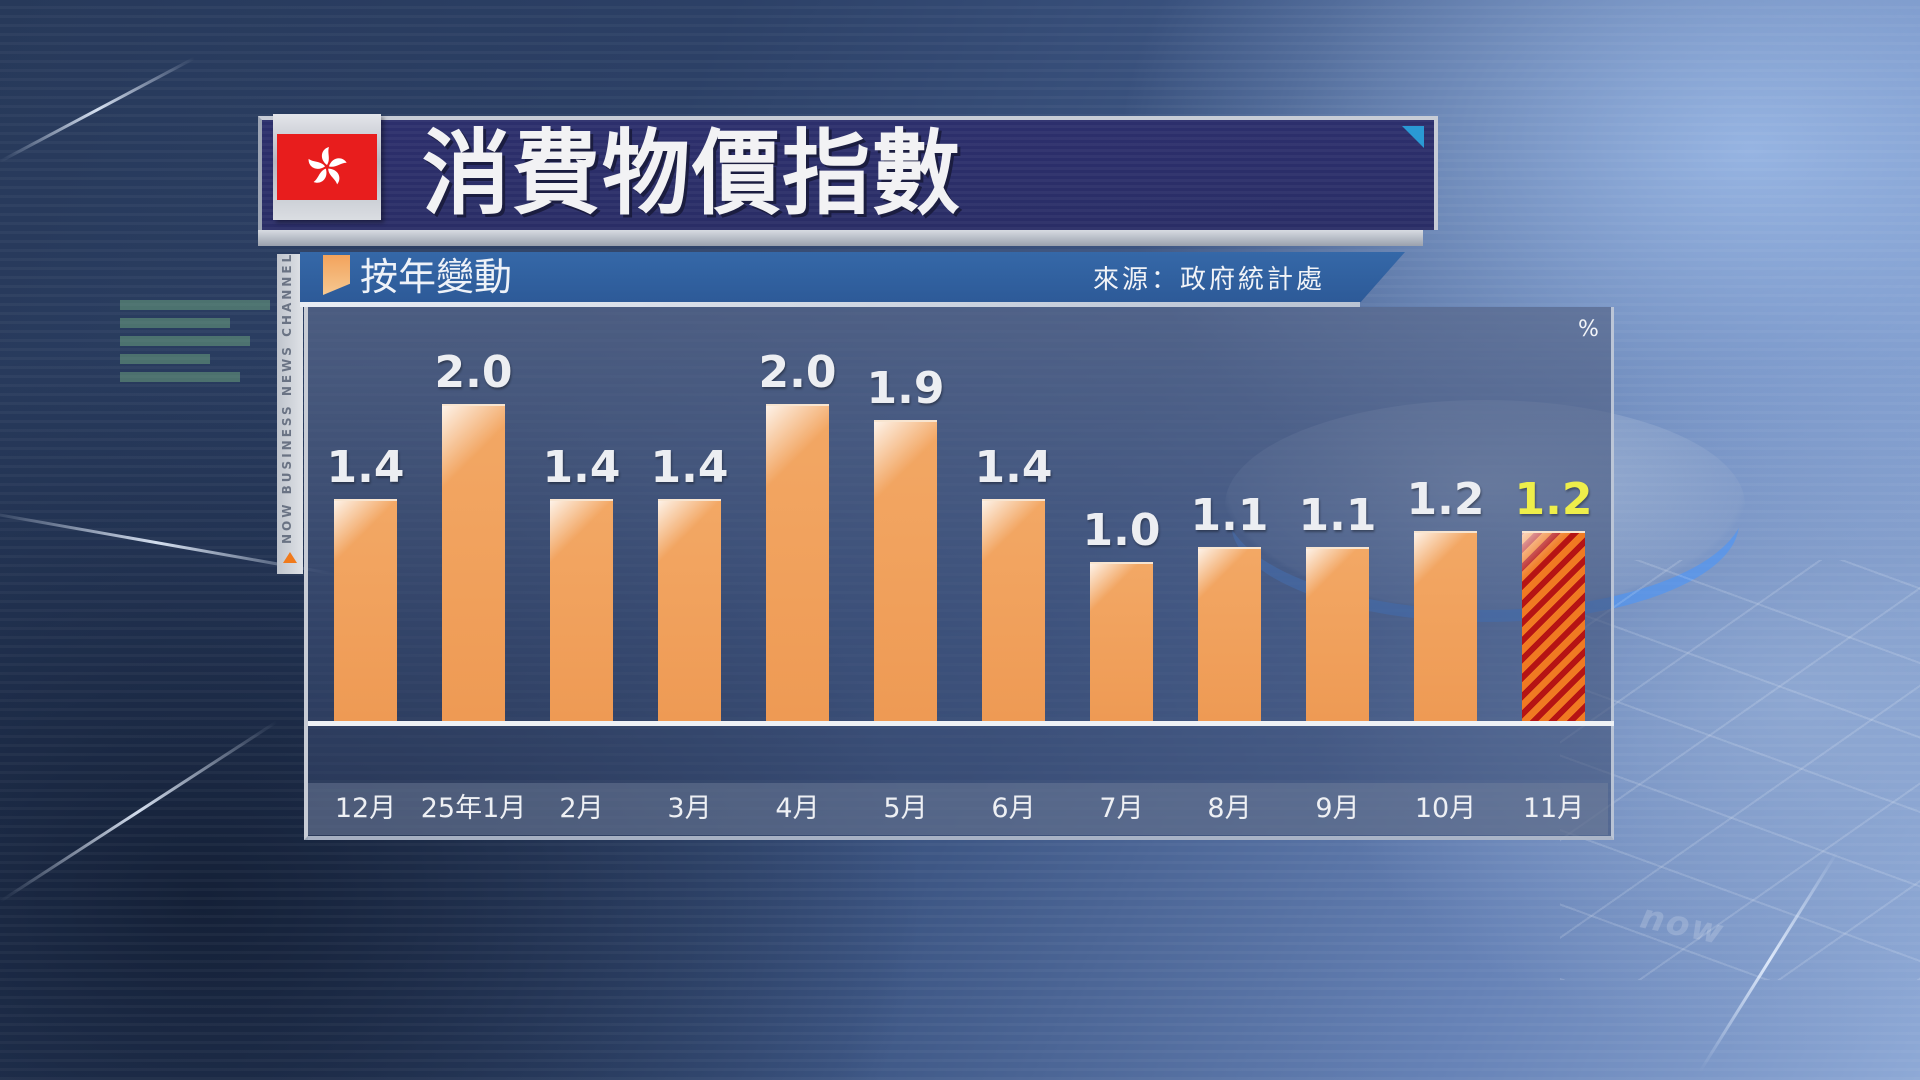 This screenshot has height=1080, width=1920. What do you see at coordinates (1121, 530) in the screenshot?
I see `bar-value-label: 1.0` at bounding box center [1121, 530].